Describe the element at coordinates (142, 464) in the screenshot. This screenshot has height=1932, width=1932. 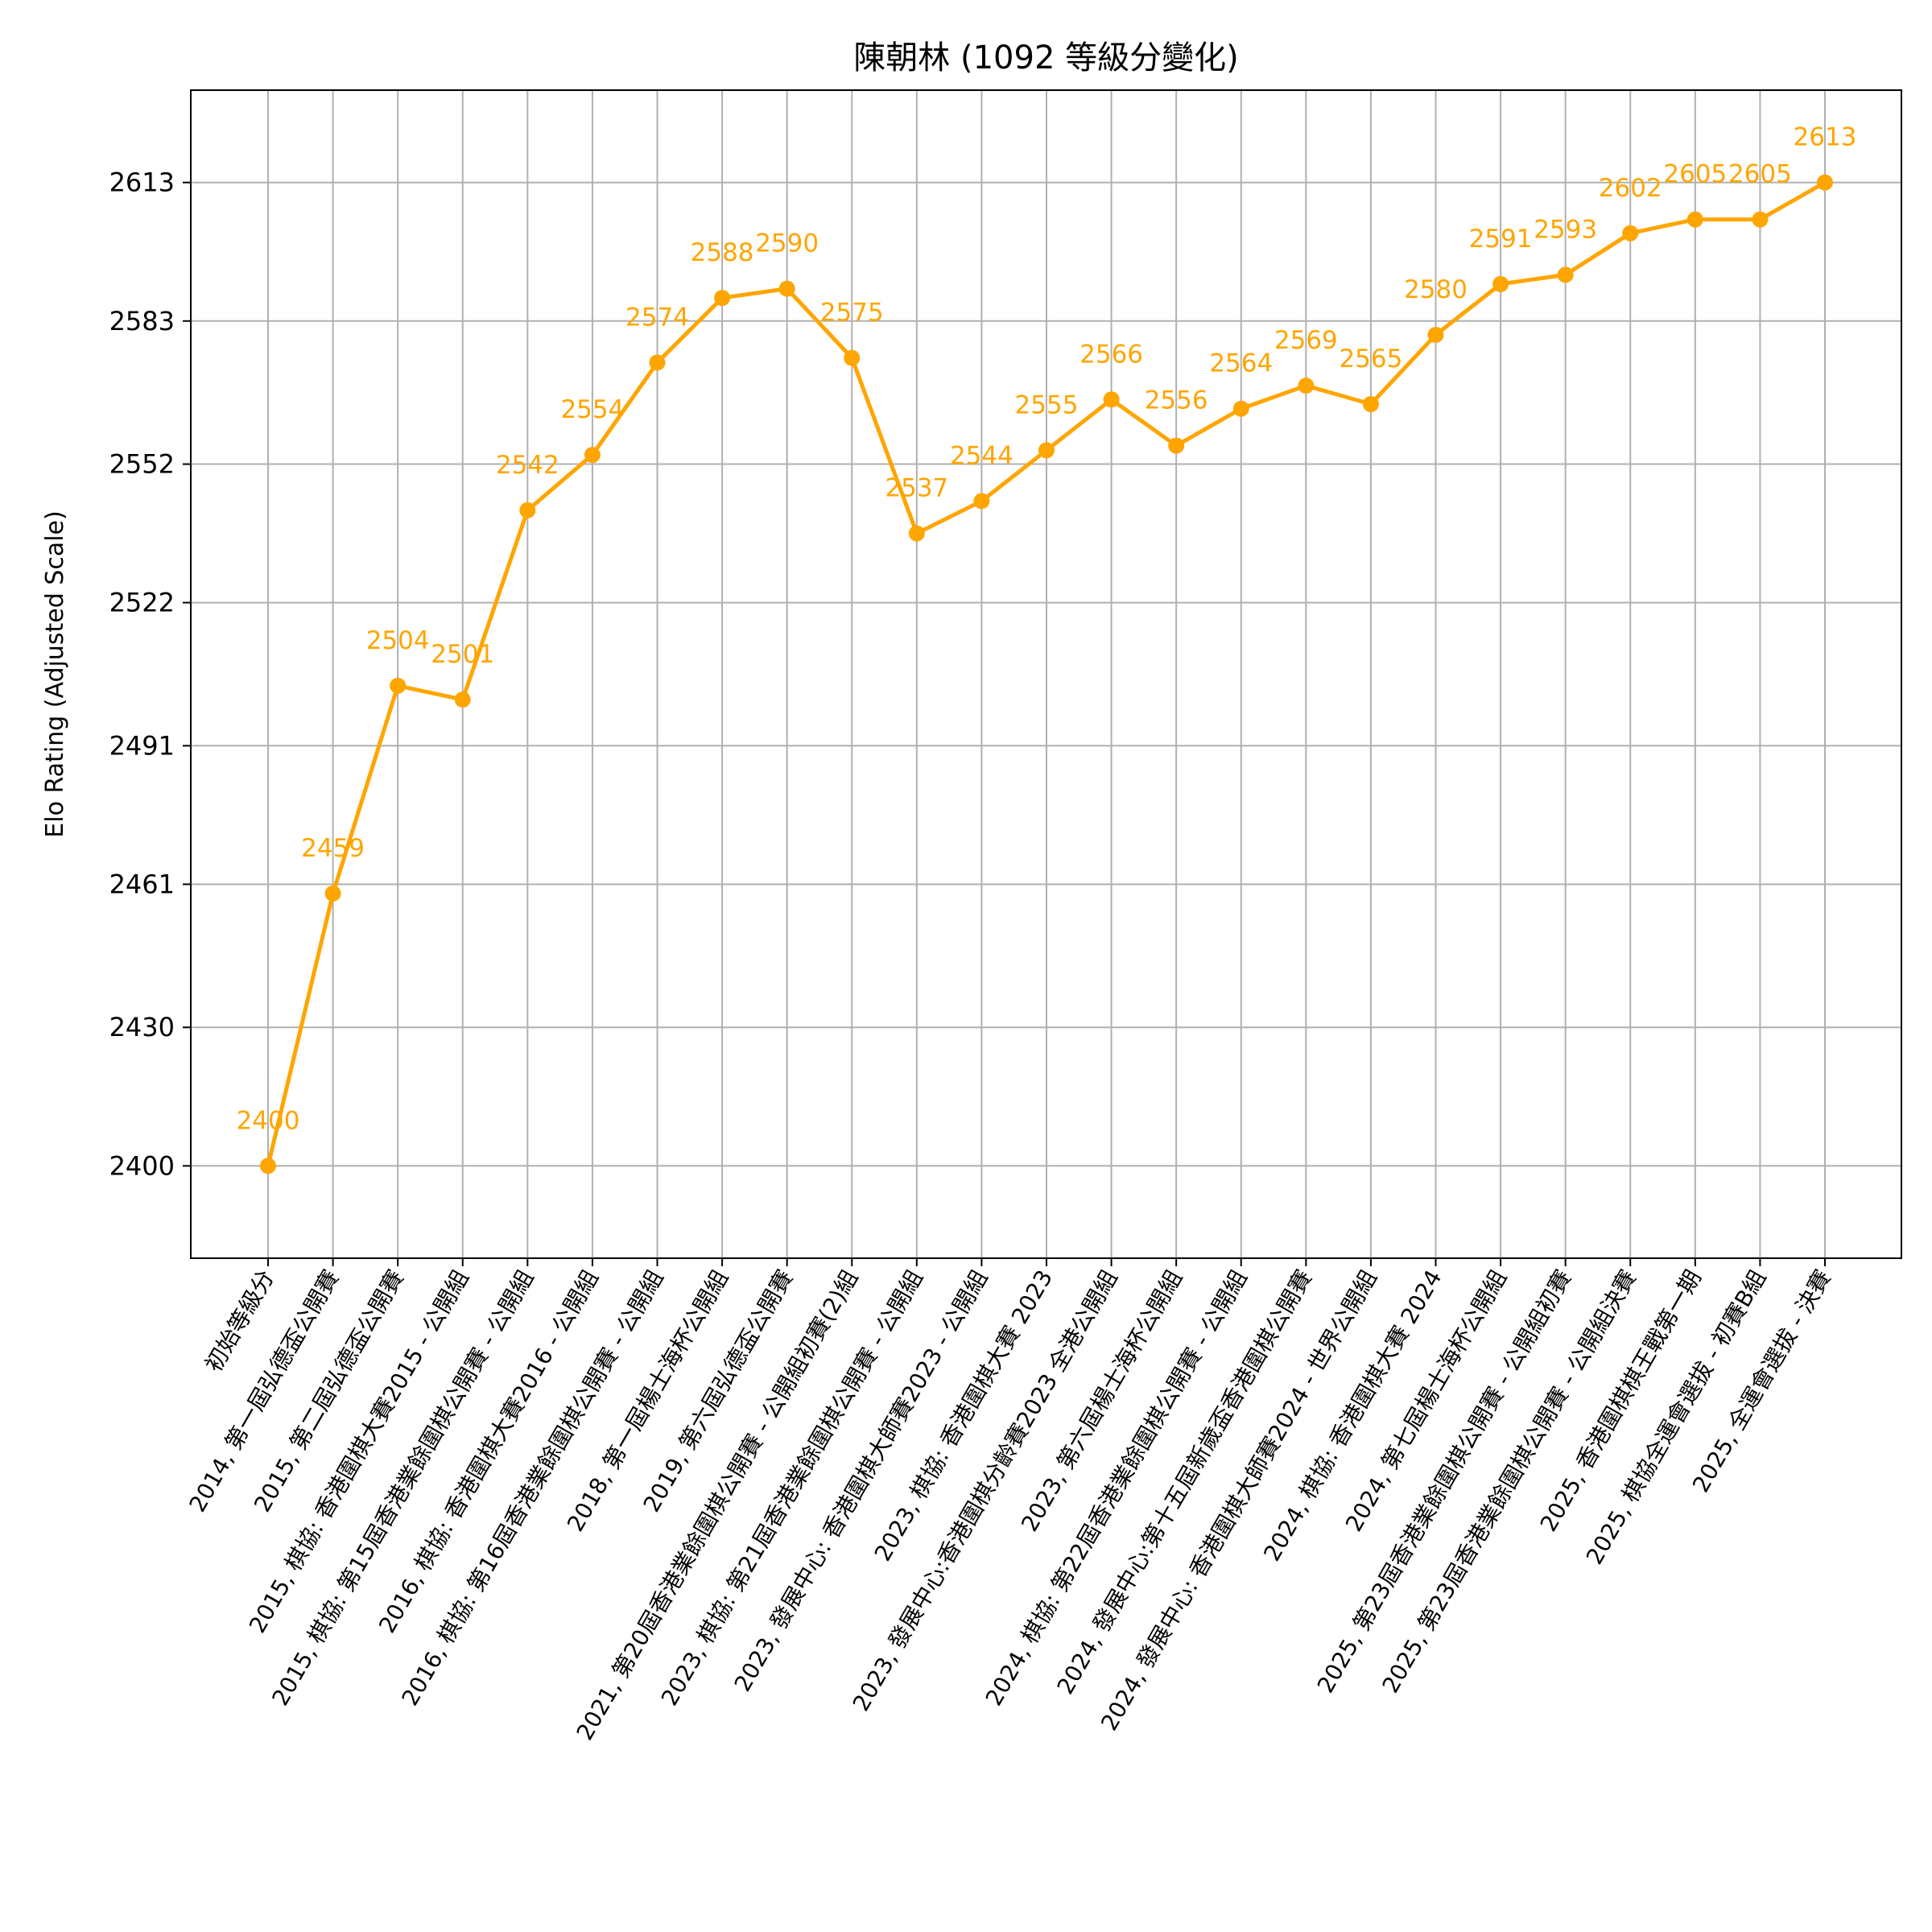
I see `y-tick-label: 2552` at that location.